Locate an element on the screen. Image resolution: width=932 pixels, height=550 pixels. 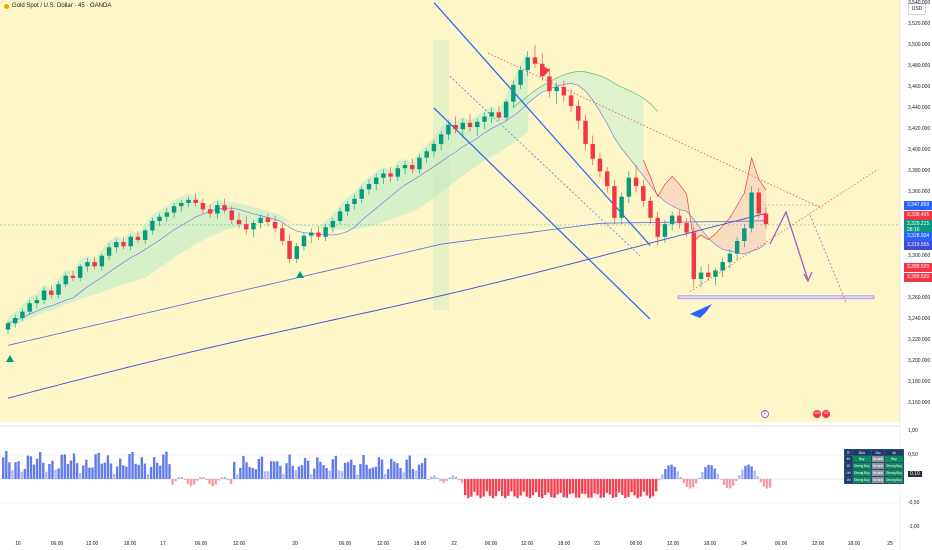
event-icon-us-1: US is located at coordinates (817, 414).